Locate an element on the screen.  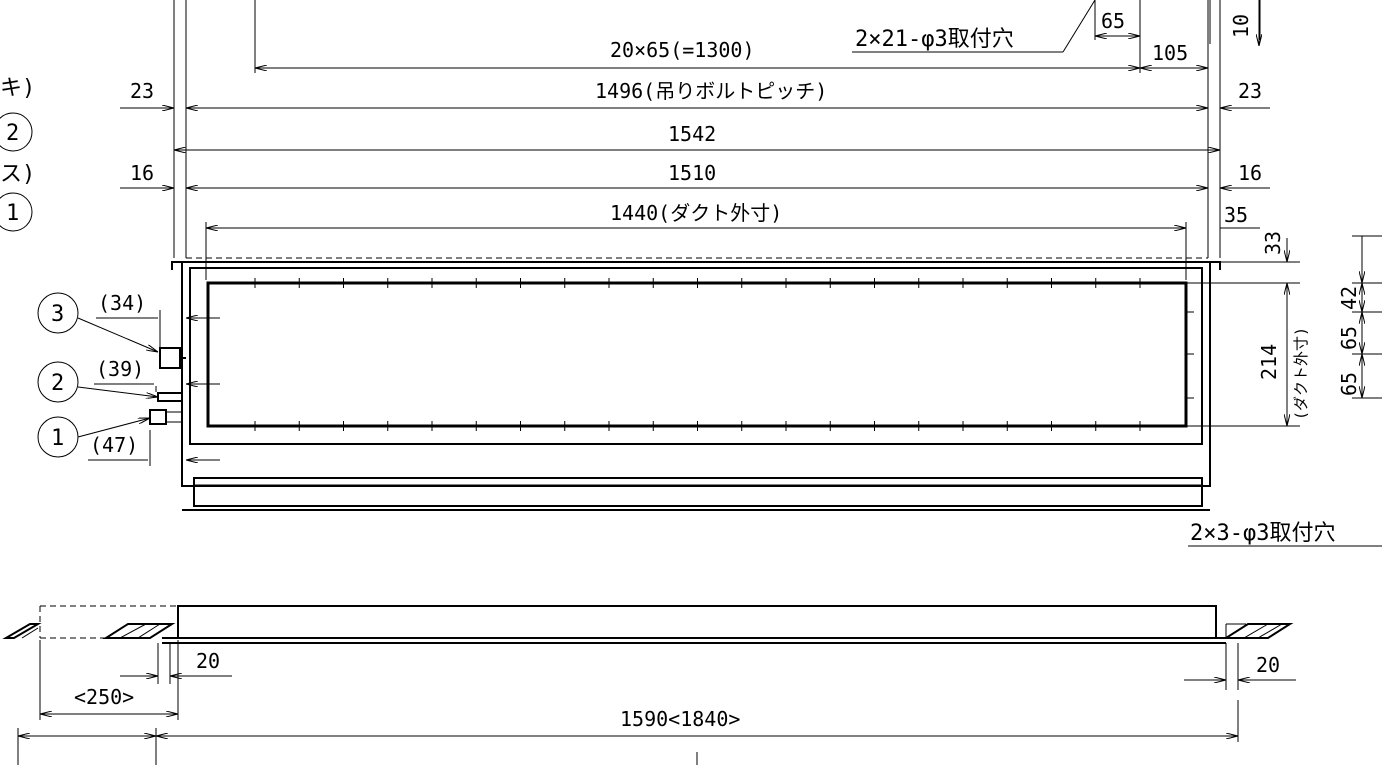
callout-number-2: 2 is located at coordinates (57, 383).